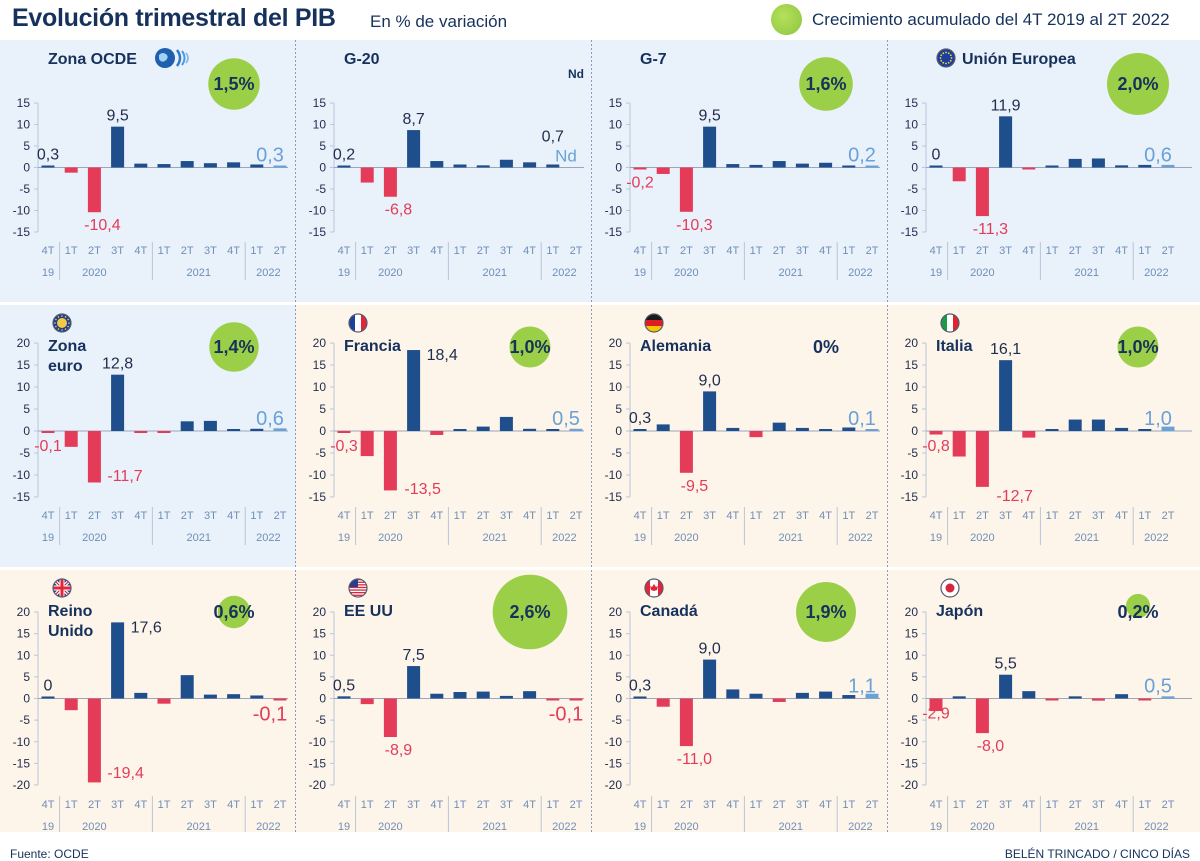 The image size is (1200, 861). I want to click on cumulative-growth-label: 1,5%, so click(233, 84).